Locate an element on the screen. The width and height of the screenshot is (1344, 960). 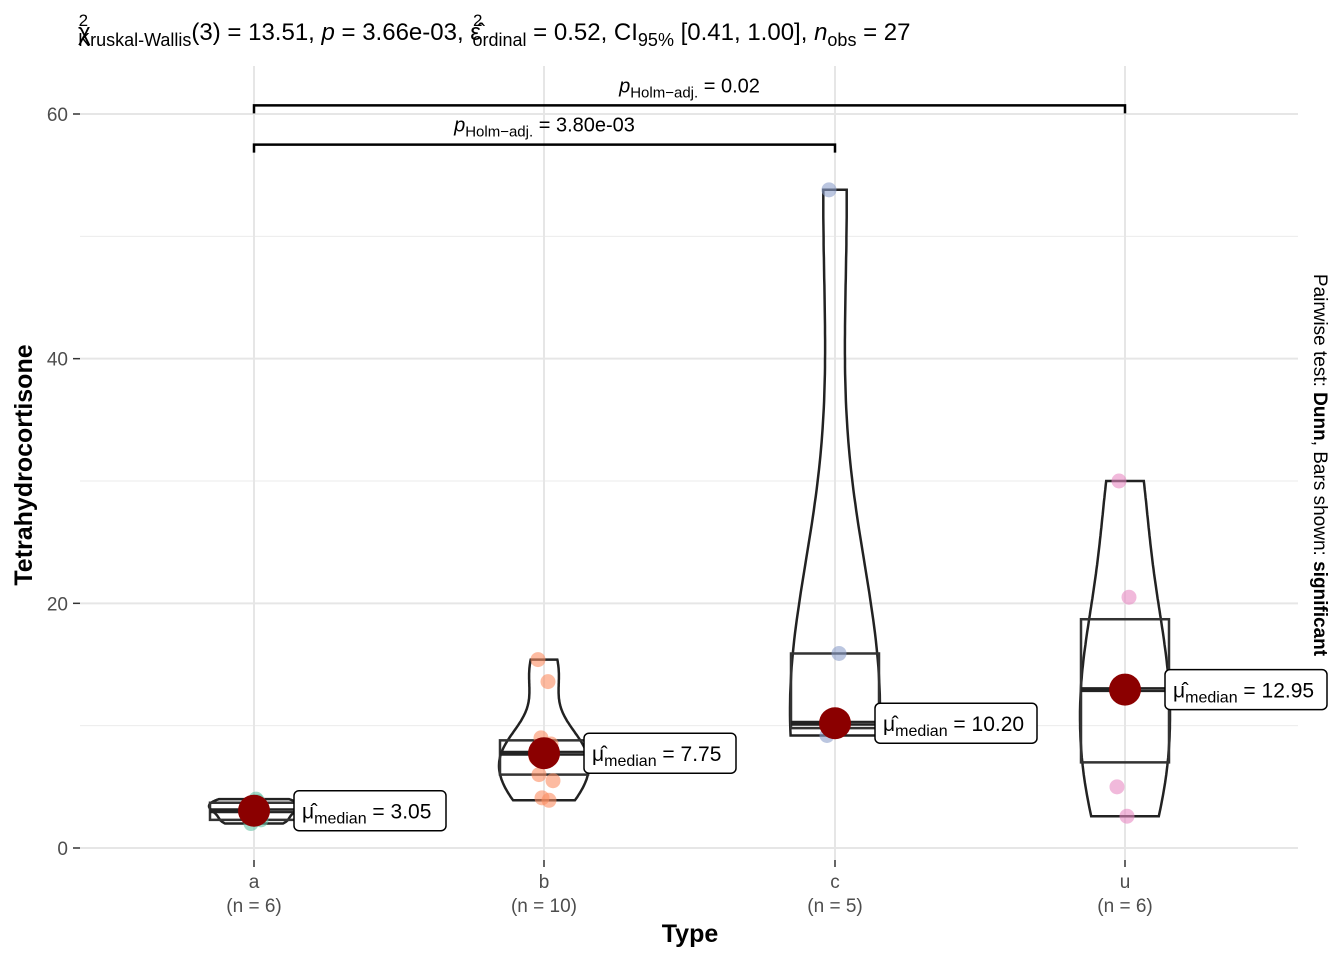
y-tick-label: 20 is located at coordinates (57, 604).